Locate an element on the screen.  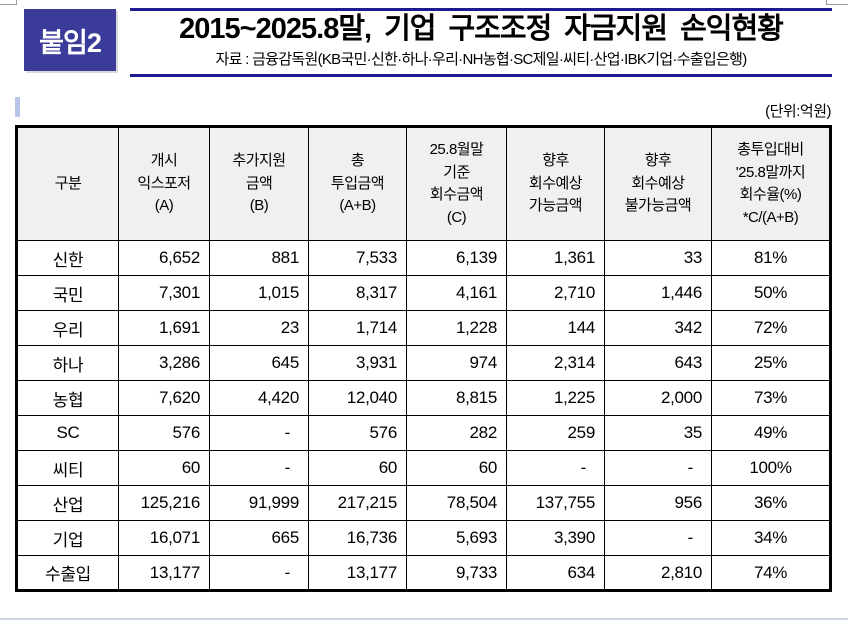
value-cell: 7,301 is located at coordinates (164, 293).